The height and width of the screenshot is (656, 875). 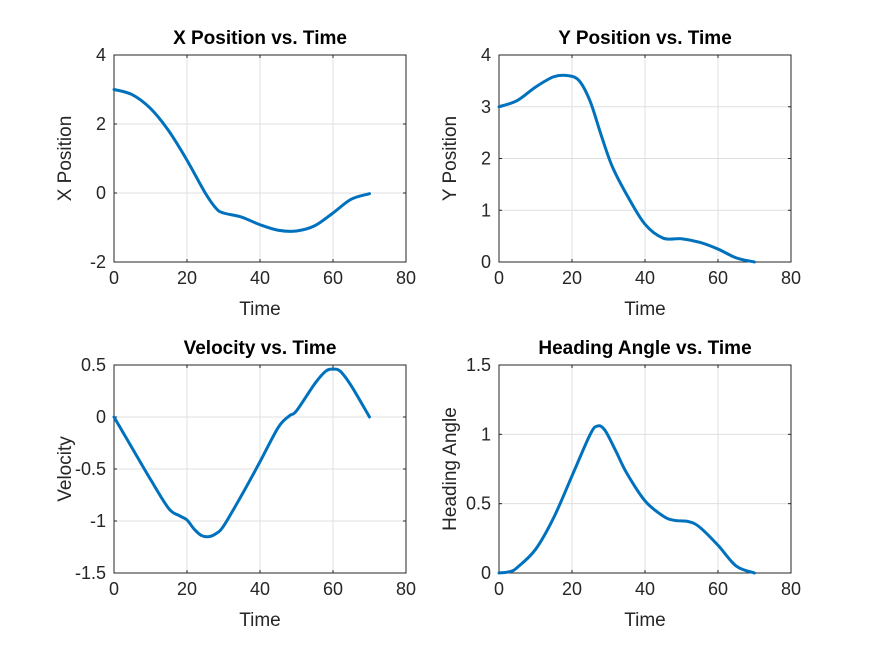 What do you see at coordinates (486, 107) in the screenshot?
I see `y-tick-label: 3` at bounding box center [486, 107].